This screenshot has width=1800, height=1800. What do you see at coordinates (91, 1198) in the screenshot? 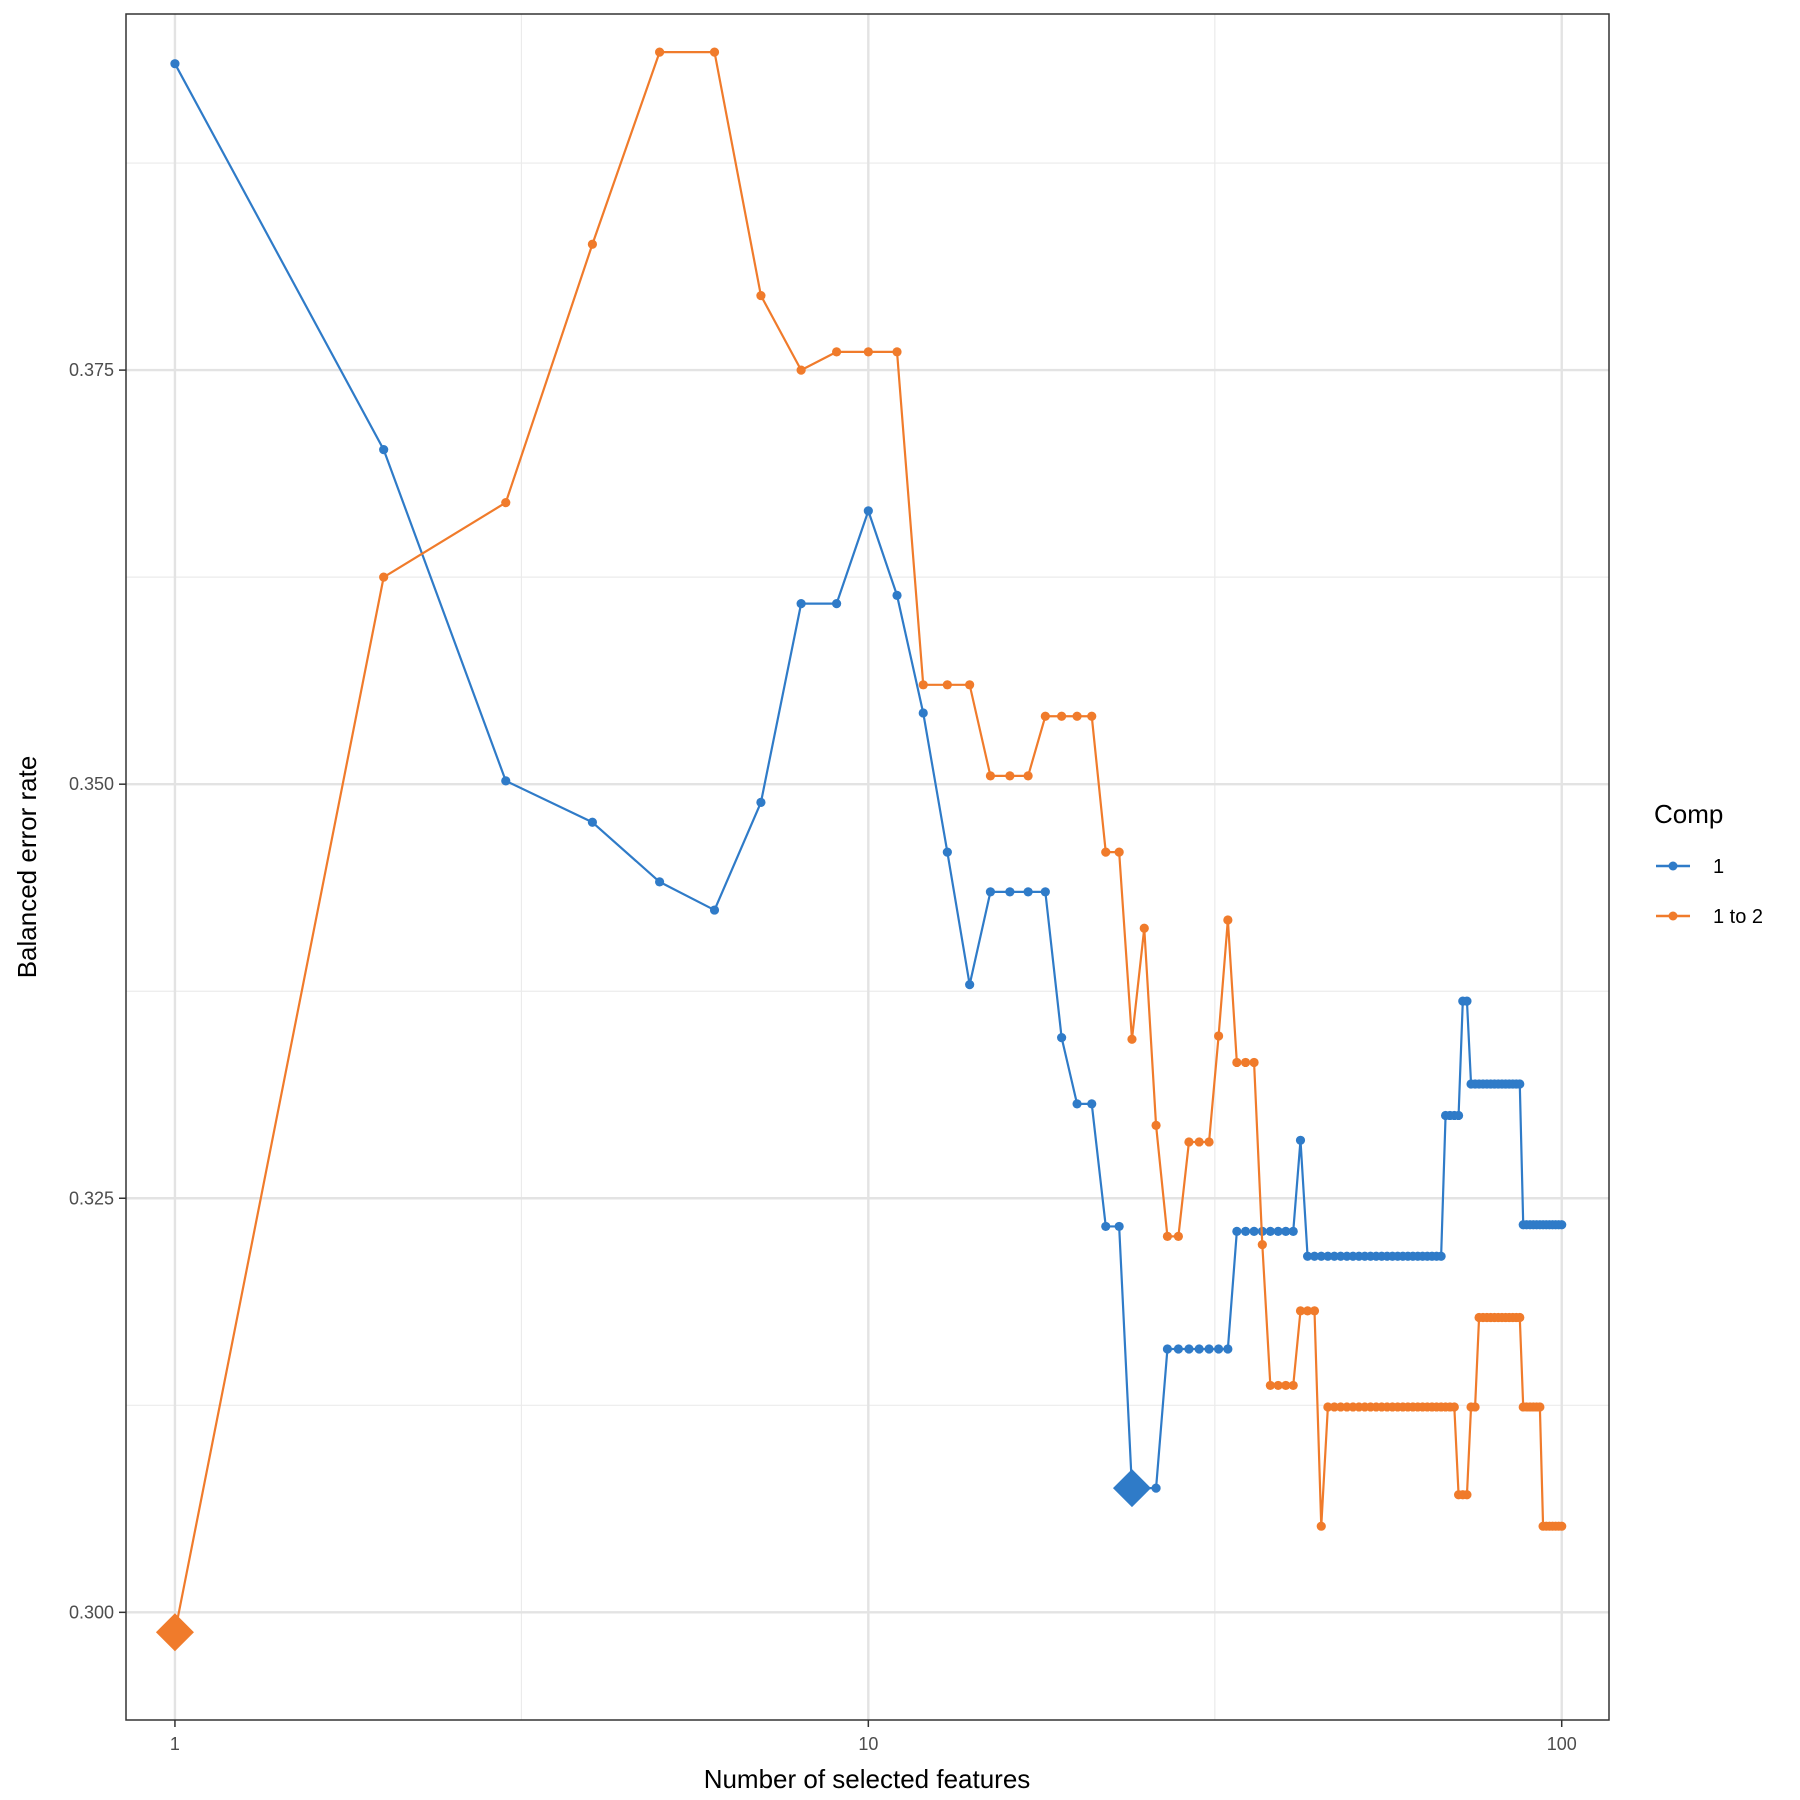
I see `y-tick-label: 0.325` at bounding box center [91, 1198].